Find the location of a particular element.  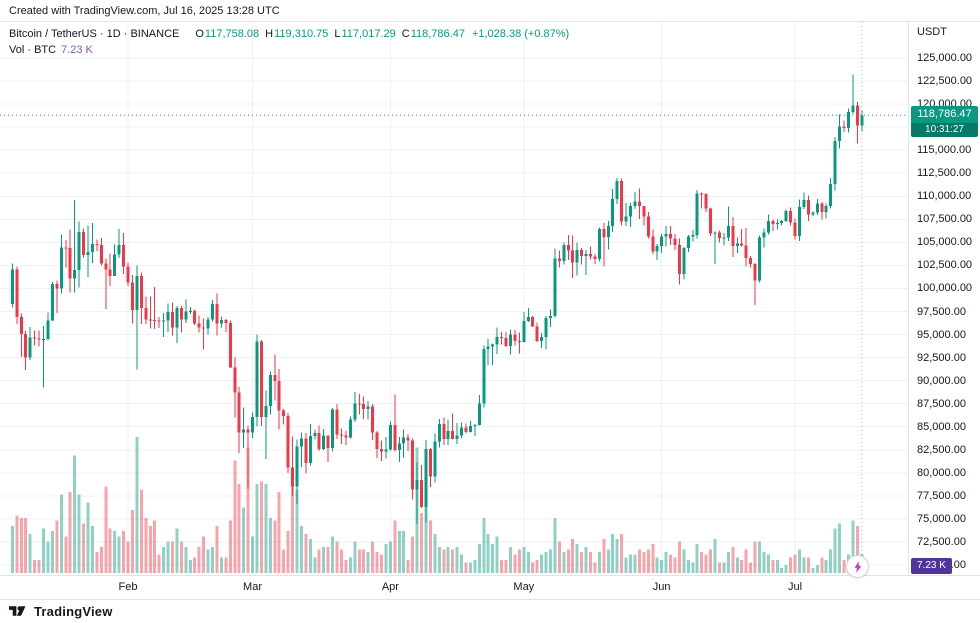

lightning-button is located at coordinates (857, 566).